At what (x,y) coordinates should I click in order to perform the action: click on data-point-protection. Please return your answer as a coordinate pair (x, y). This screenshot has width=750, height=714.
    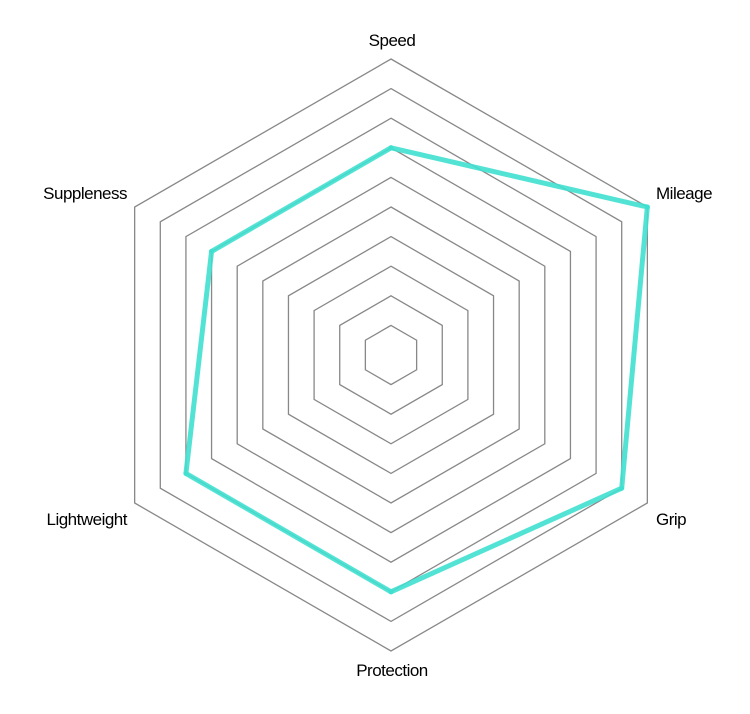
    Looking at the image, I should click on (391, 592).